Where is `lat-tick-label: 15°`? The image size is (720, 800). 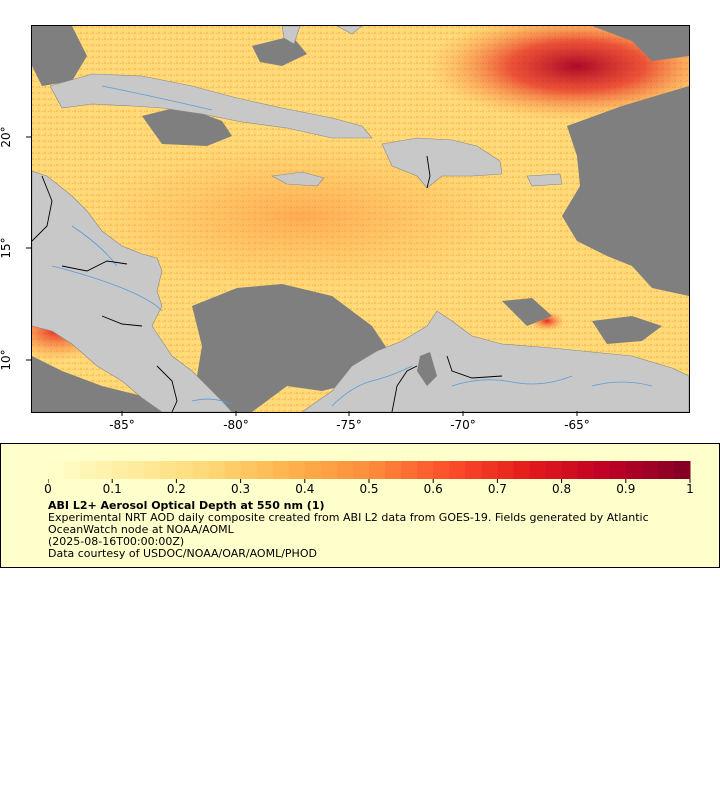 lat-tick-label: 15° is located at coordinates (6, 248).